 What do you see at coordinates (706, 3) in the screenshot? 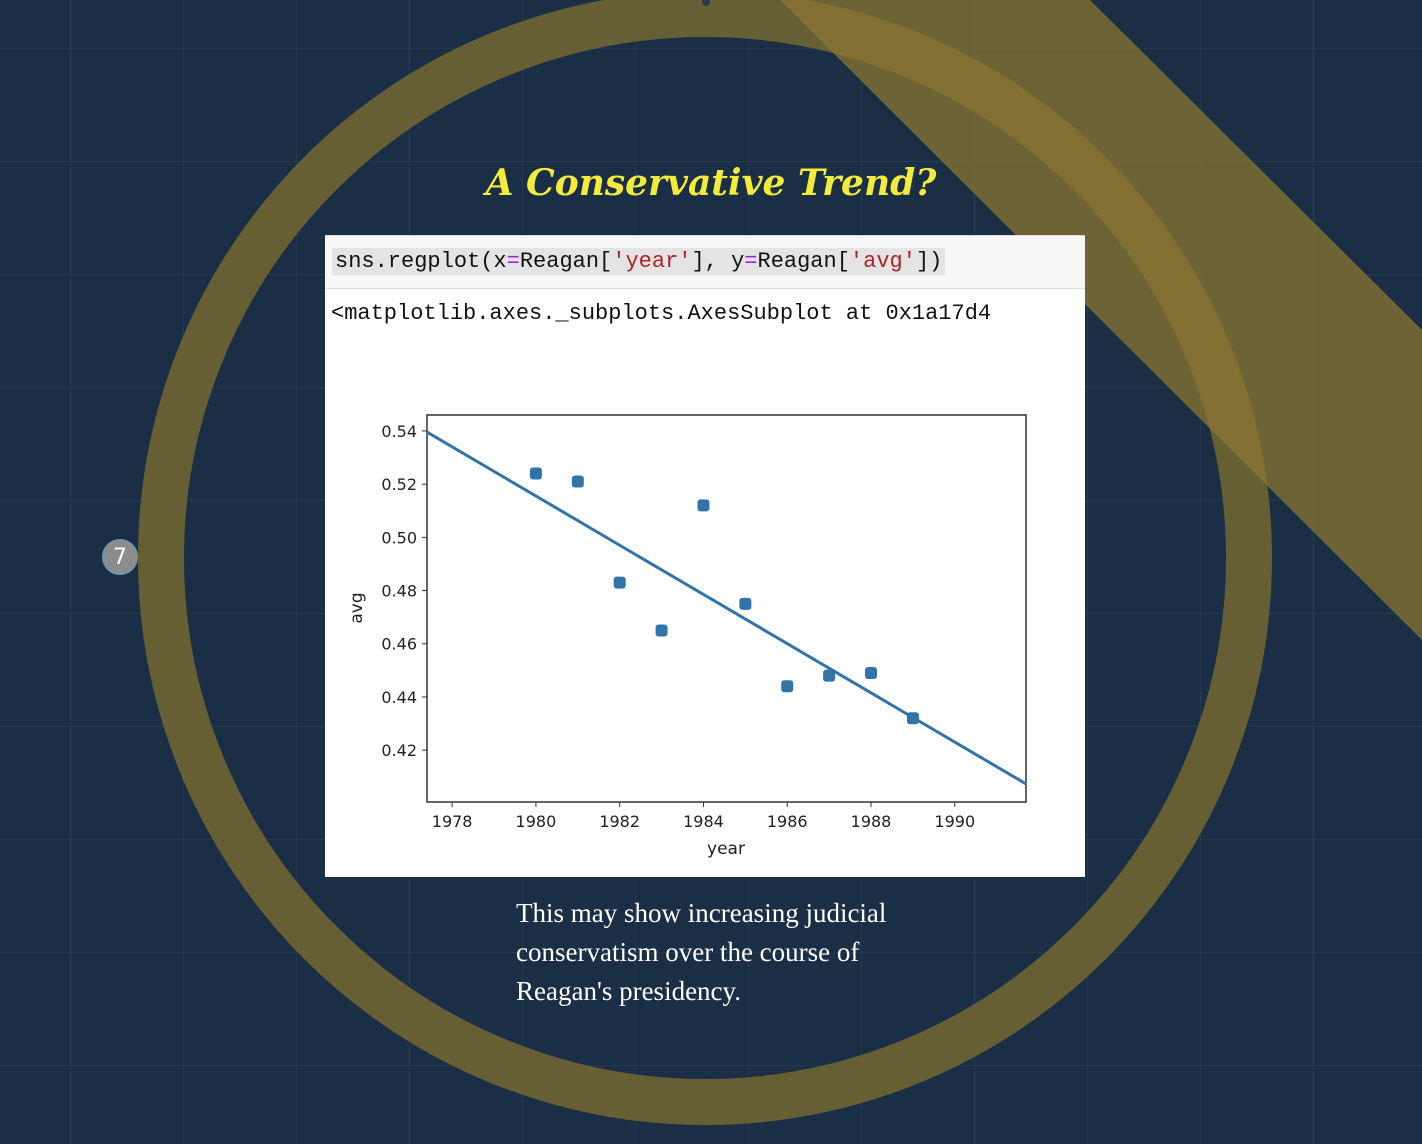
I see `ring-top-dot` at bounding box center [706, 3].